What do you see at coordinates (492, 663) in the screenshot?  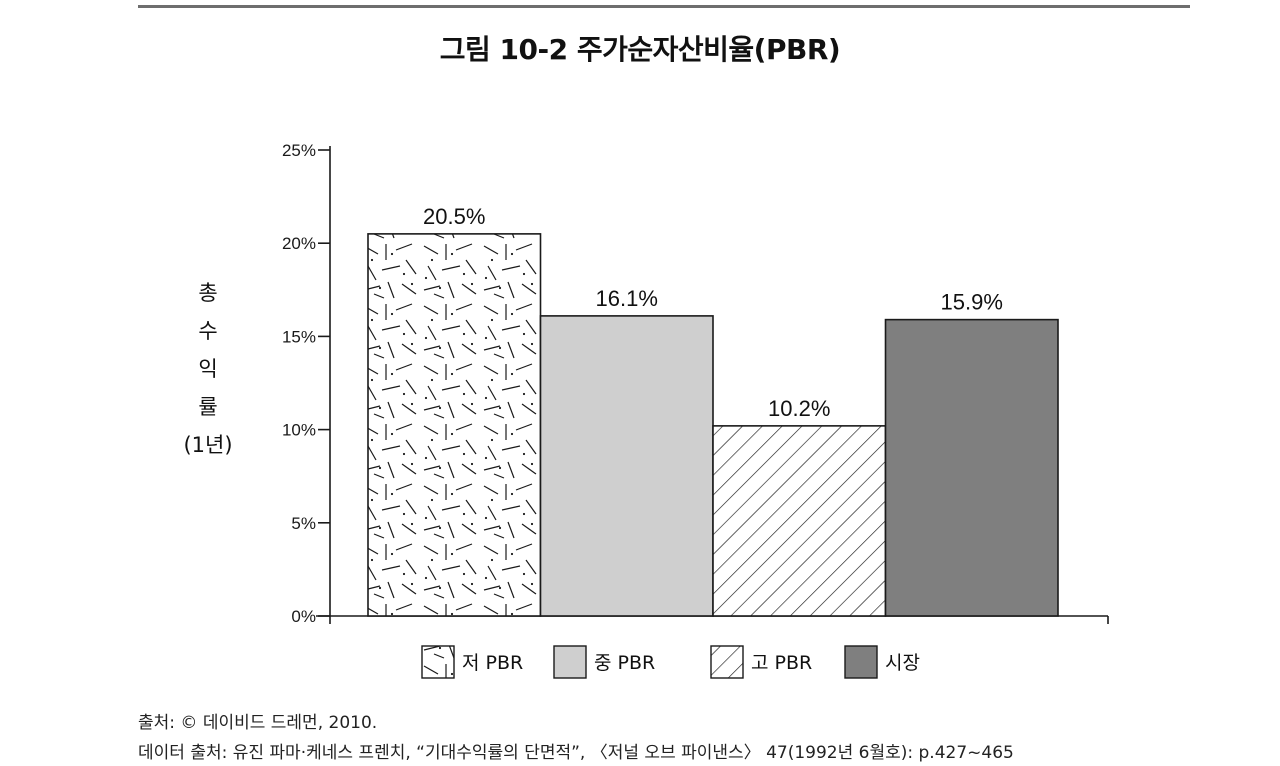 I see `legend-label-1: 저 PBR` at bounding box center [492, 663].